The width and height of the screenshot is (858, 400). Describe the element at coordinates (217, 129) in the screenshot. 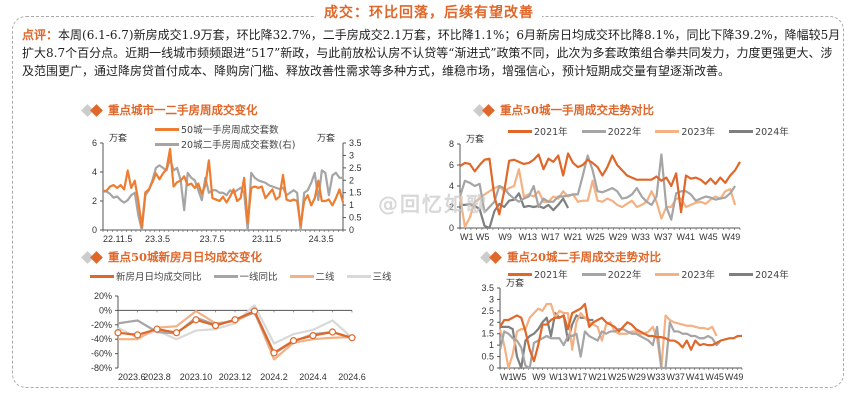

I see `legend-item: 50城一手房周成交套数` at that location.